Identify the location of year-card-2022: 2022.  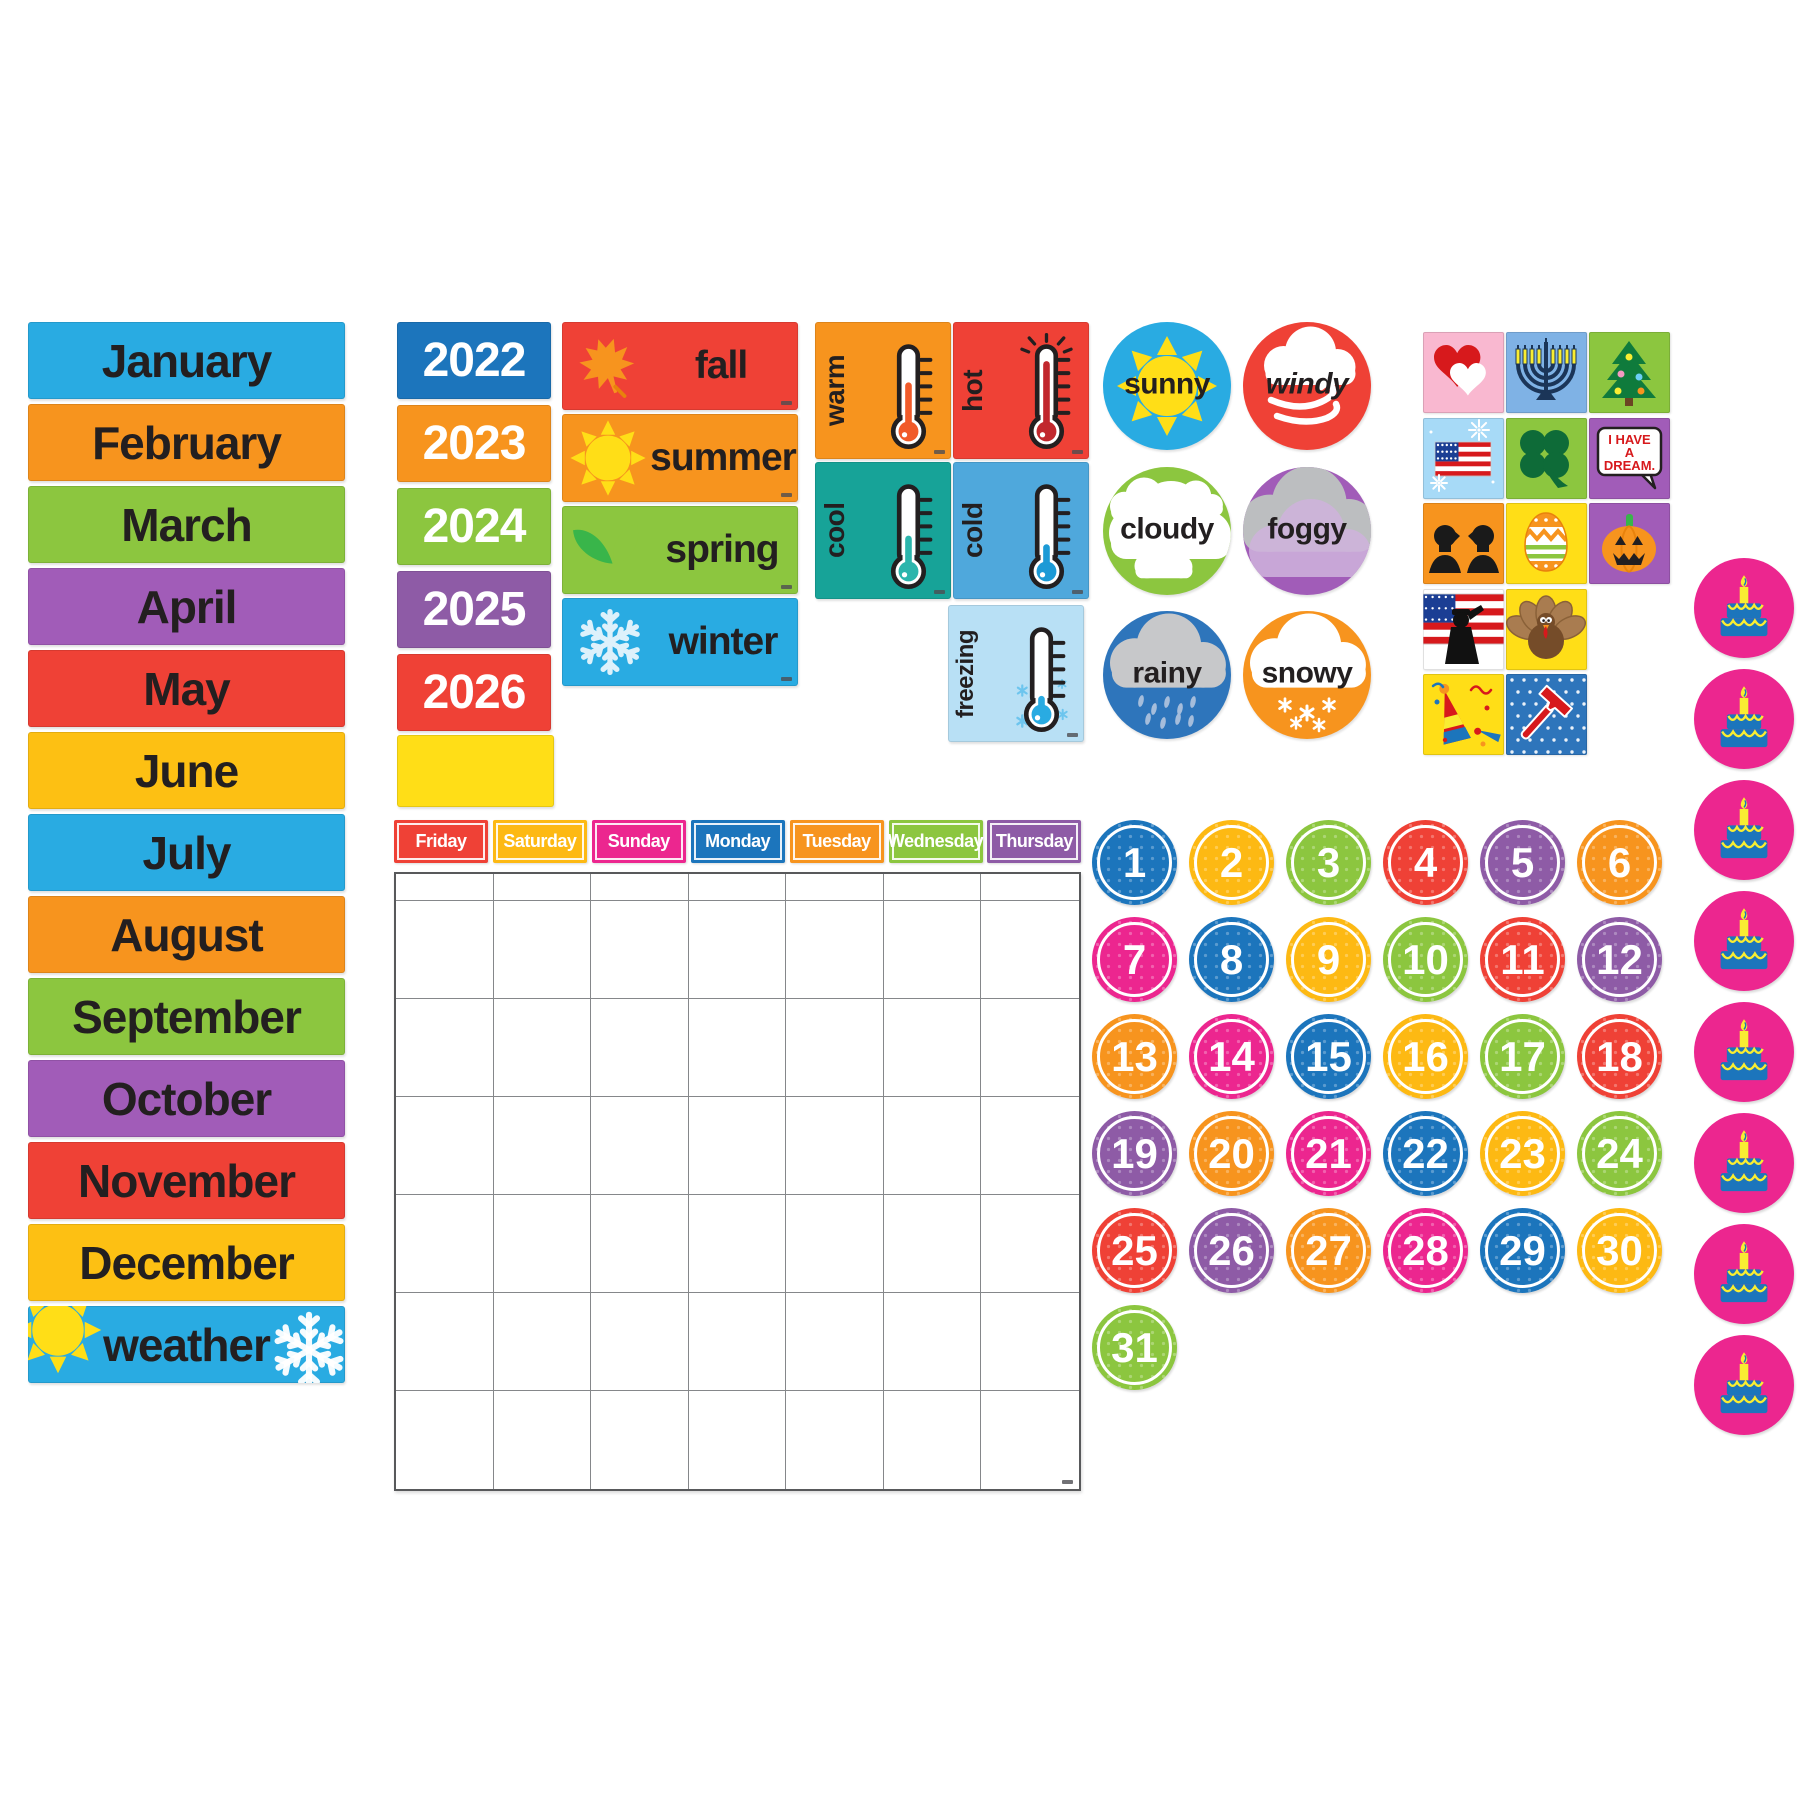
(474, 360).